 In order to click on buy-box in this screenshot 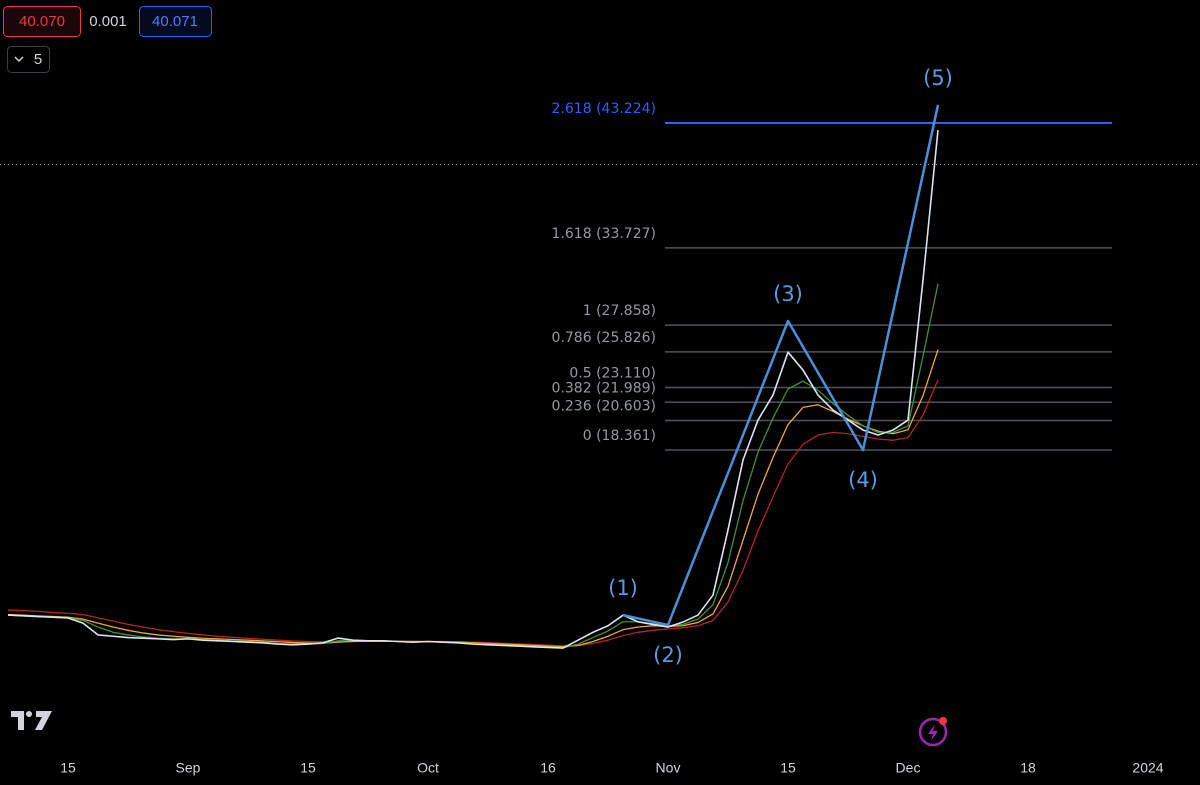, I will do `click(175, 21)`.